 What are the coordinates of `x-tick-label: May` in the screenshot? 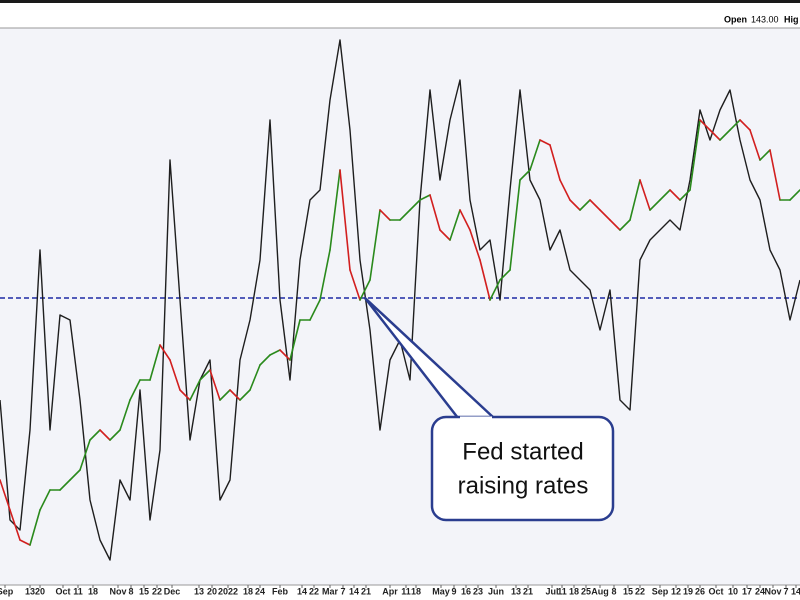 It's located at (441, 591).